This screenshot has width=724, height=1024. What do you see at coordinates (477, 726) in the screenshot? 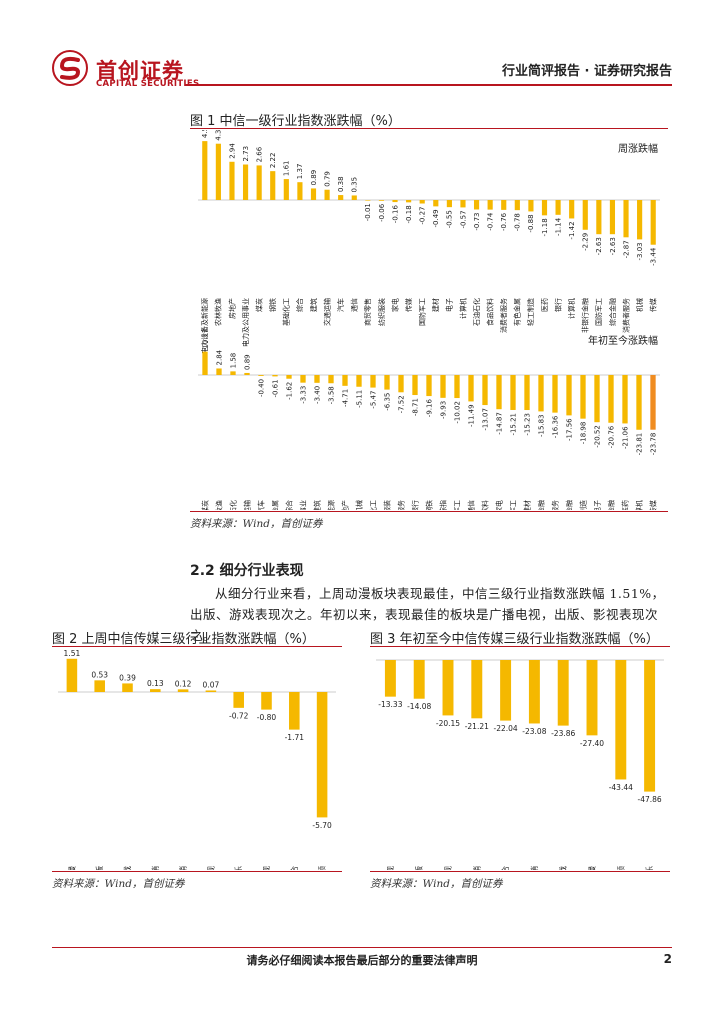
I see `data-label: -21.21` at bounding box center [477, 726].